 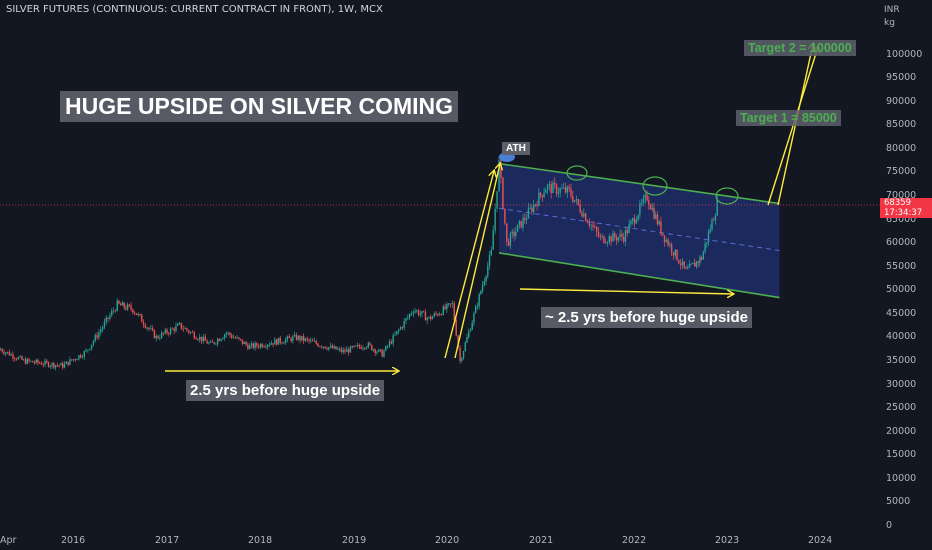 What do you see at coordinates (354, 540) in the screenshot?
I see `time-tick: 2019` at bounding box center [354, 540].